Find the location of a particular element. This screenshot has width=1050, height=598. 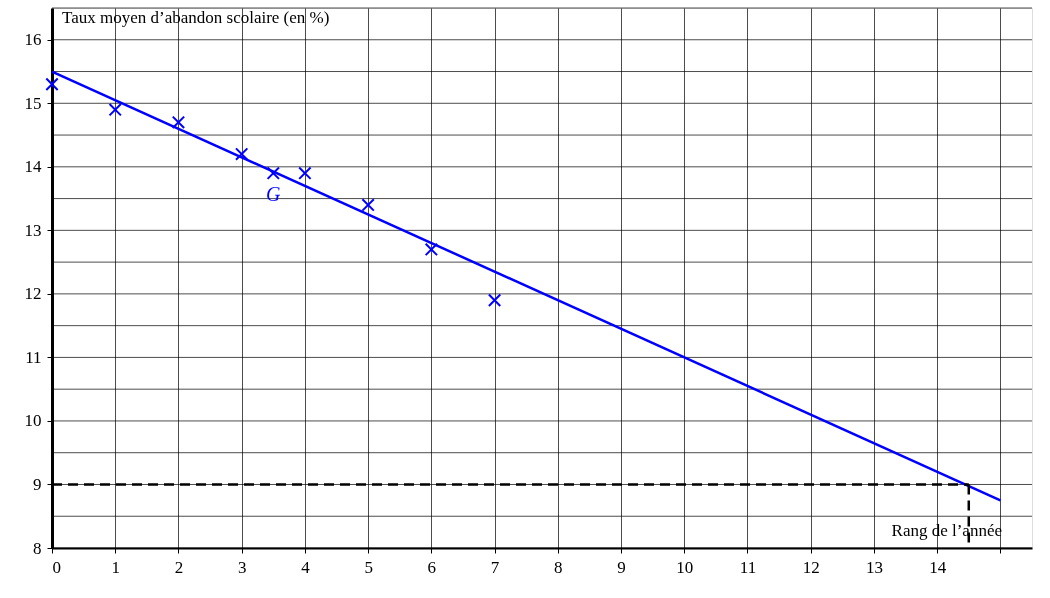

y-tick-label: 15 is located at coordinates (33, 103).